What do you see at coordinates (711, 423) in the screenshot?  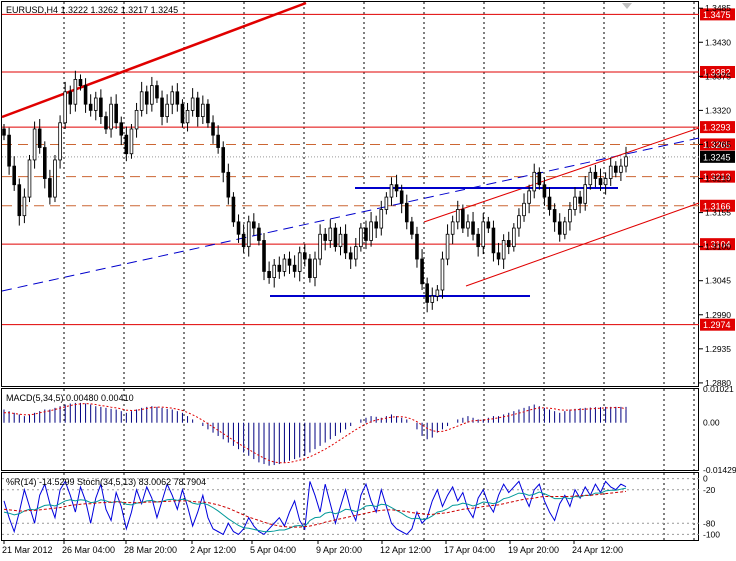 I see `macd-tick-label: 0.00` at bounding box center [711, 423].